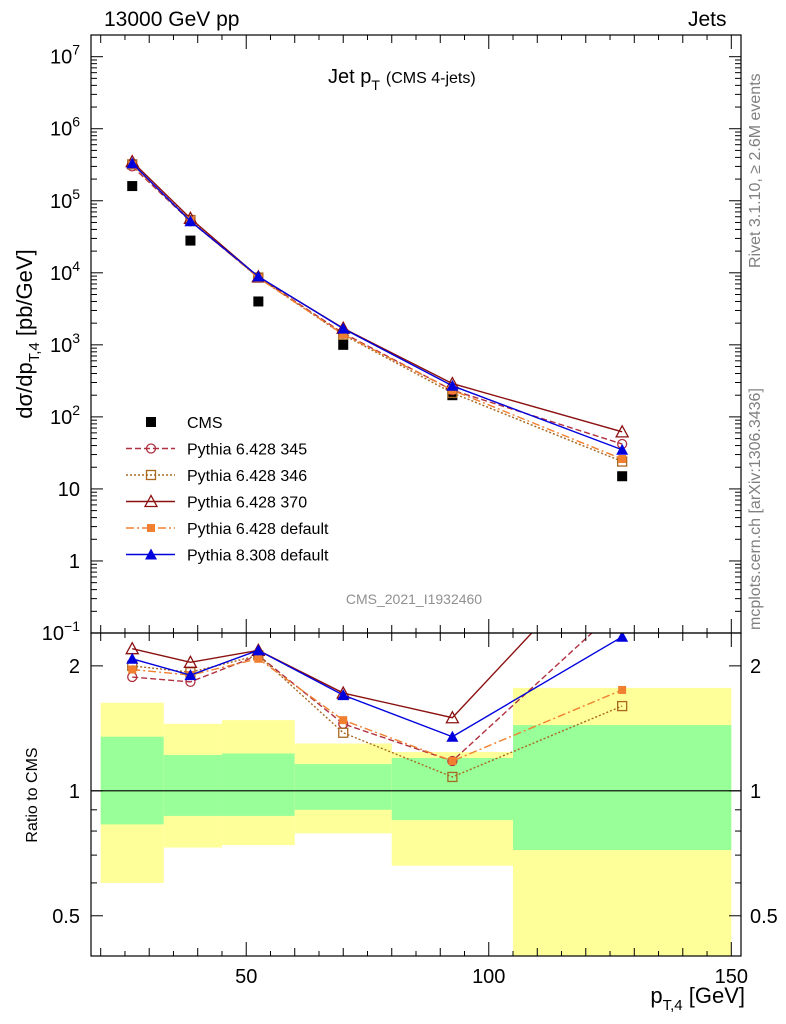  Describe the element at coordinates (74, 562) in the screenshot. I see `y-tick-label: 1` at that location.